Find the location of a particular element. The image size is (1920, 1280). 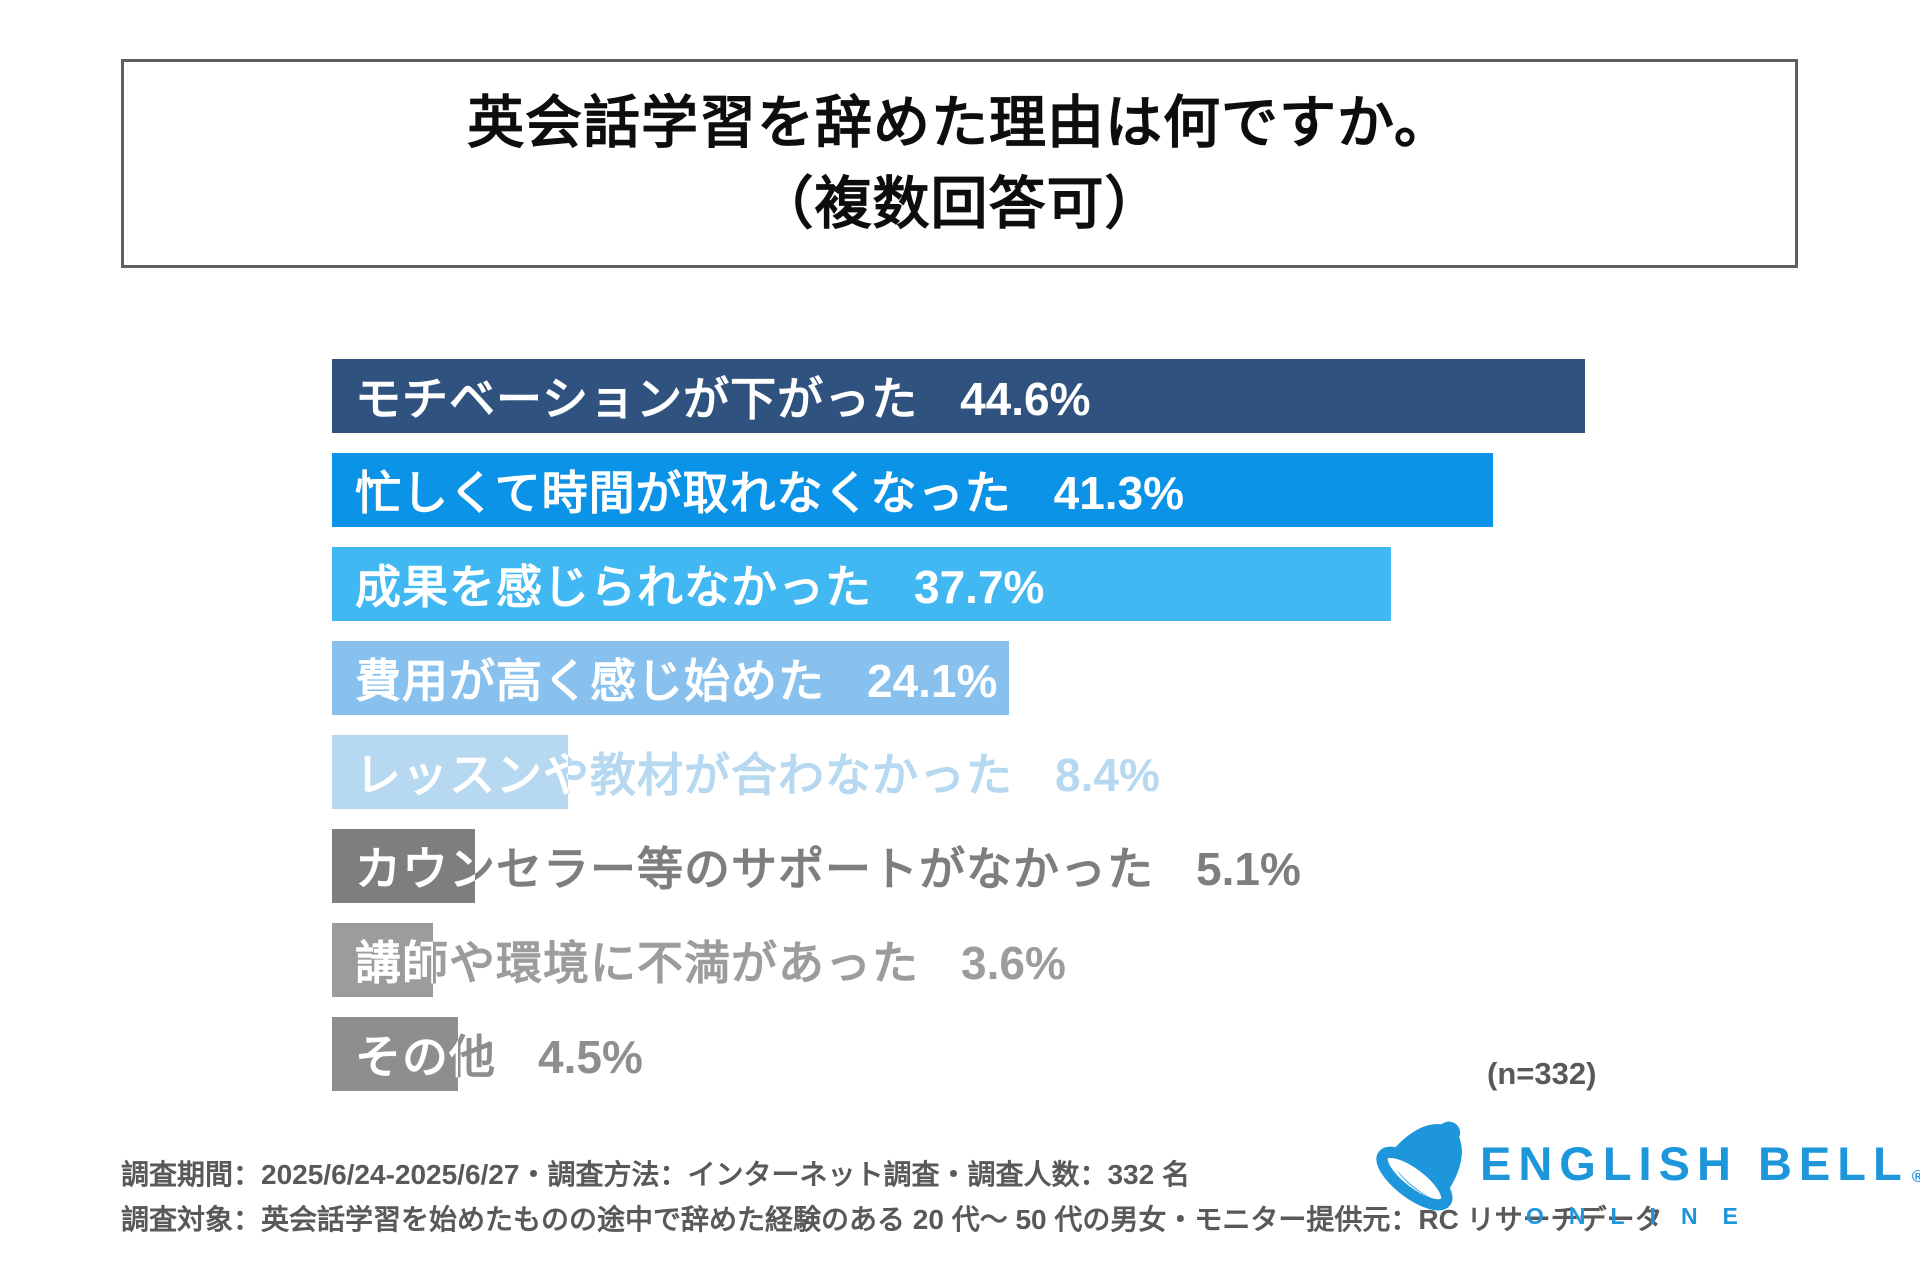

bar-label: 忙しくて時間が取れなくなった 41.3% is located at coordinates (770, 493).